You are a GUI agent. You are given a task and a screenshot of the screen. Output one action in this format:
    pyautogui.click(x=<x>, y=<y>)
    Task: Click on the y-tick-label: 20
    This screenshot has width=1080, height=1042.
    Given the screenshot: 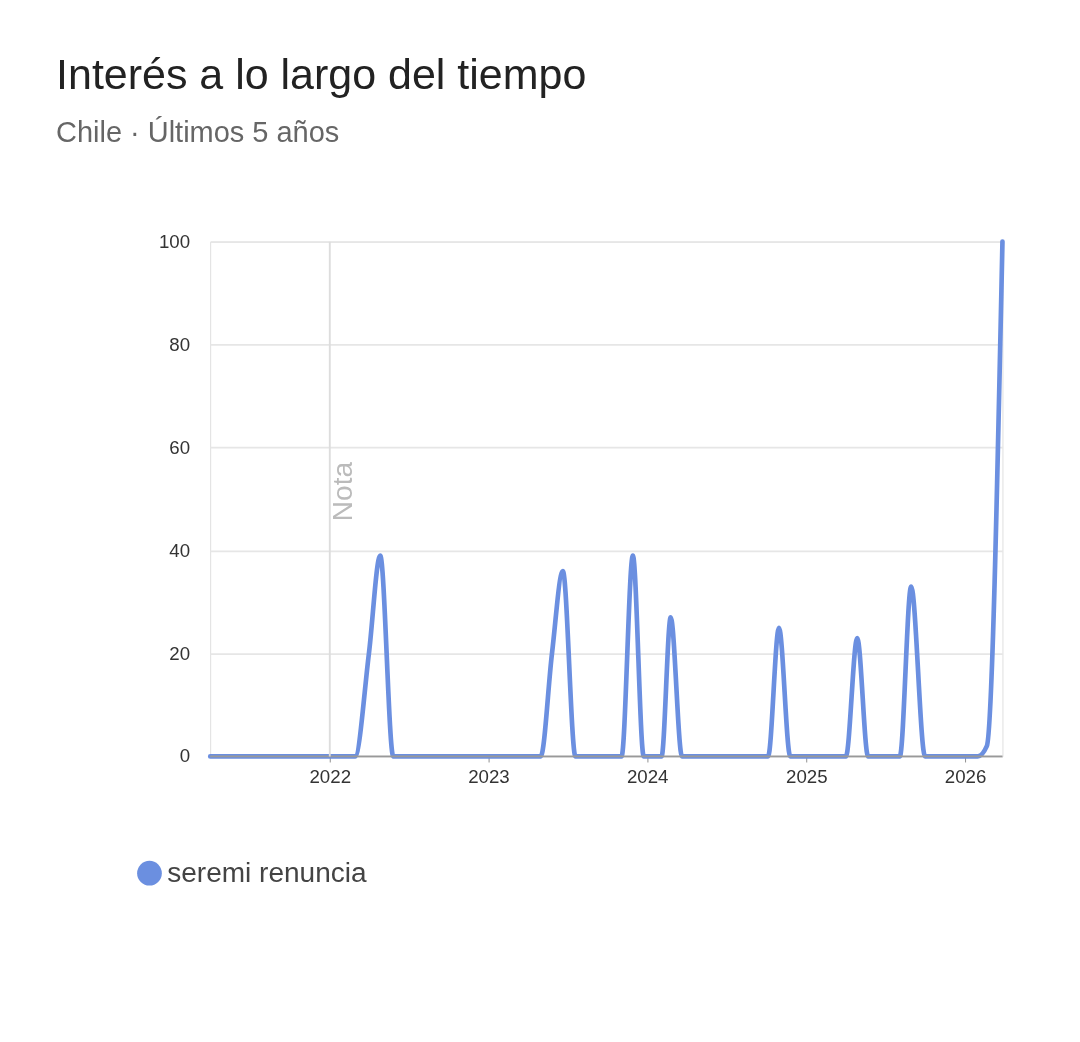 What is the action you would take?
    pyautogui.click(x=180, y=653)
    